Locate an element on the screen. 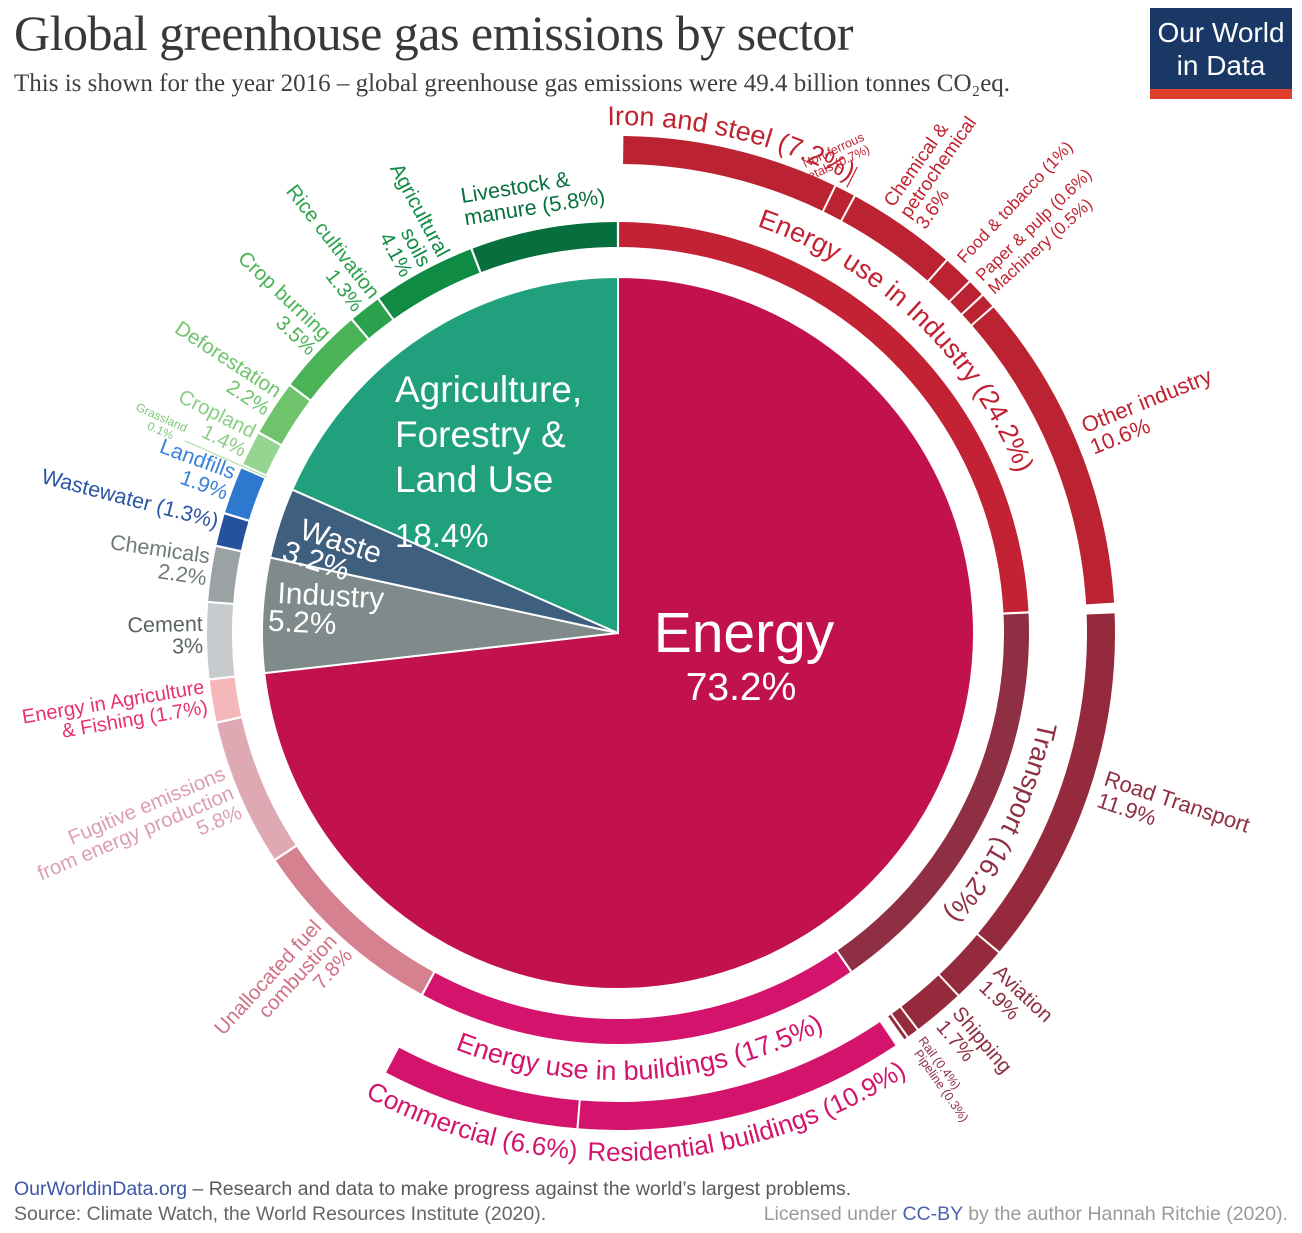 The image size is (1302, 1233). label-unallocated-fuel-combustion: Unallocated fuelcombustion7.8% is located at coordinates (283, 992).